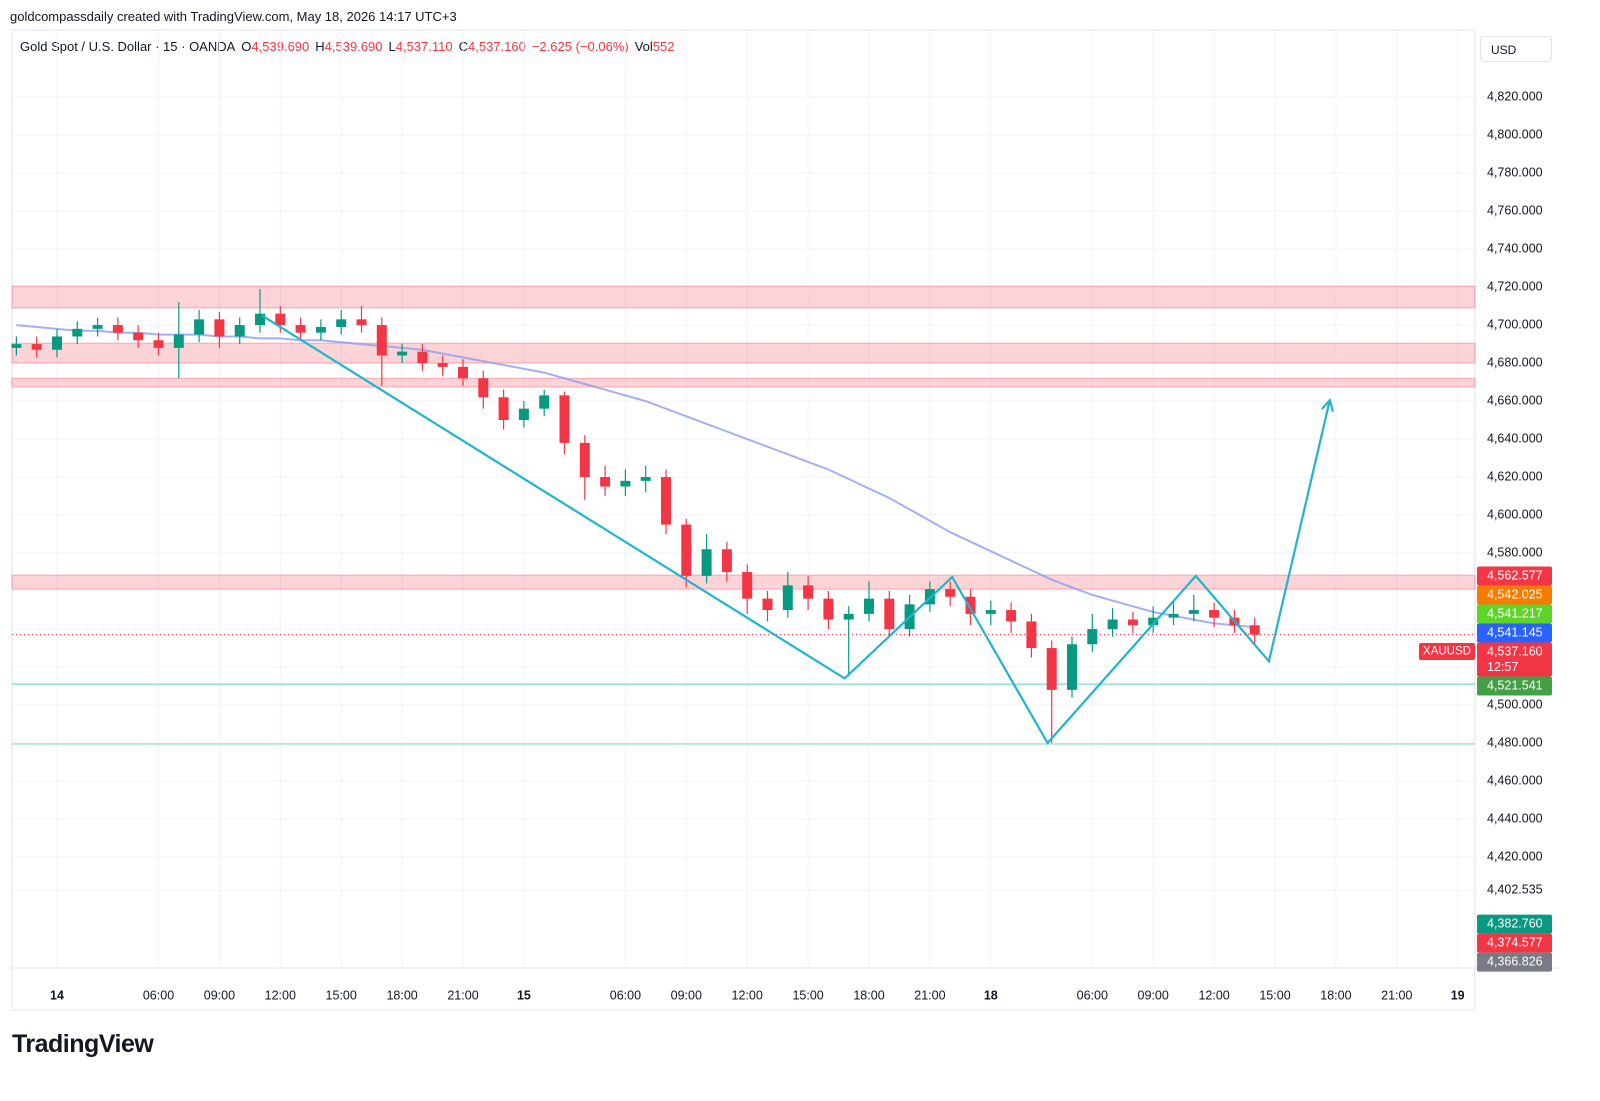 The image size is (1600, 1101). What do you see at coordinates (83, 1044) in the screenshot?
I see `brand: TradingView` at bounding box center [83, 1044].